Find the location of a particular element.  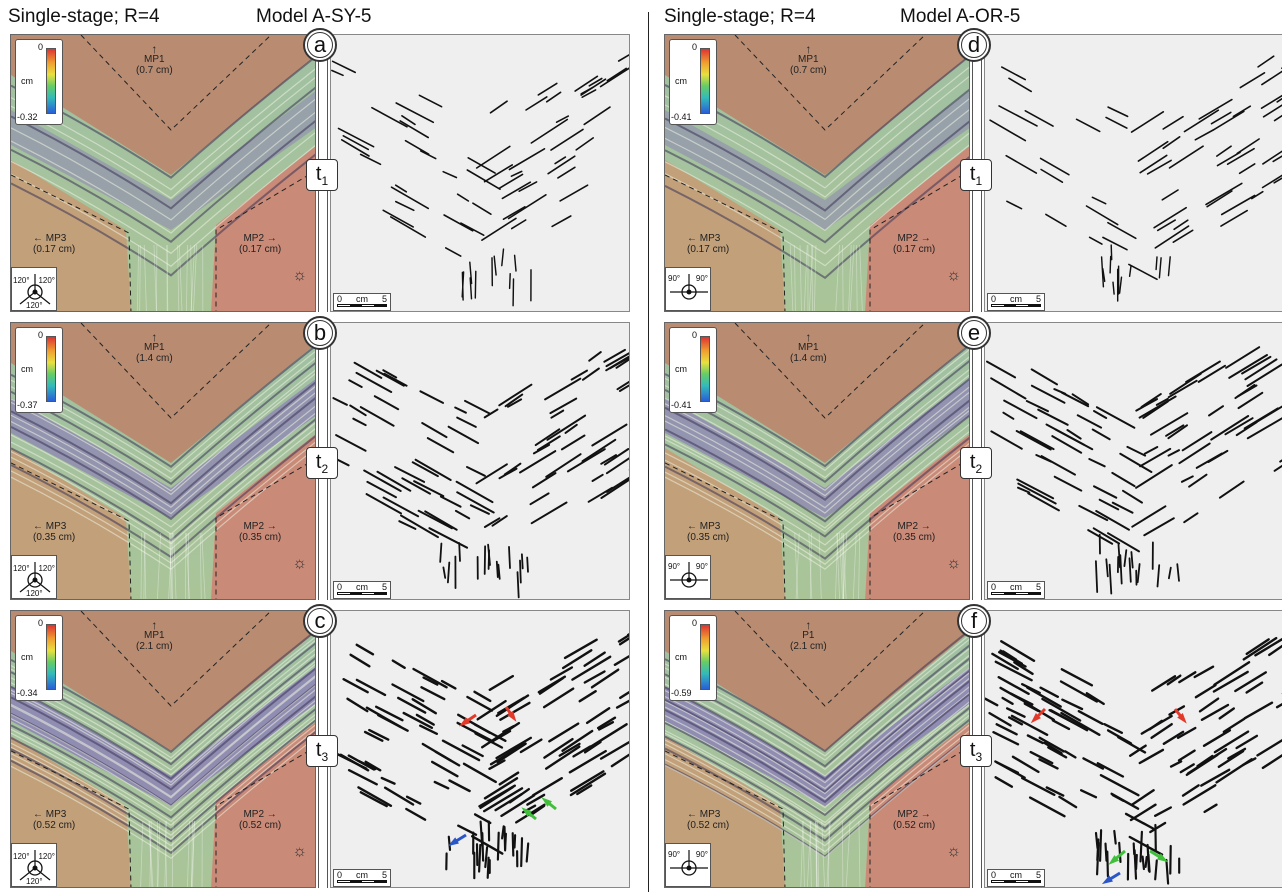

mp-value: (1.4 cm) is located at coordinates (808, 358).